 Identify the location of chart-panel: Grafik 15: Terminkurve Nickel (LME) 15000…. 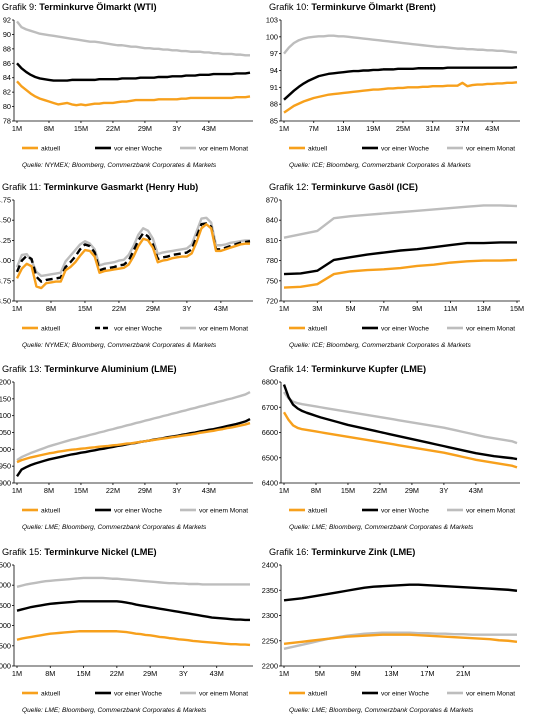
(133, 635).